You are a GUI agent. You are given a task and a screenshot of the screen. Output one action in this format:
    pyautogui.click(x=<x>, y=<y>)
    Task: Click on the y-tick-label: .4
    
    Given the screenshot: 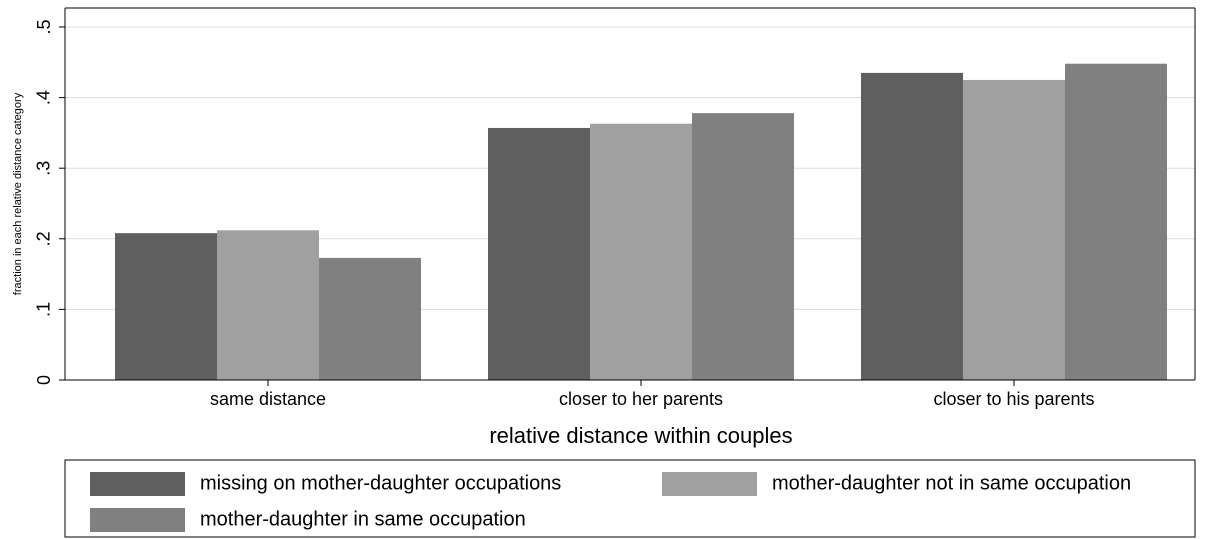 What is the action you would take?
    pyautogui.click(x=44, y=97)
    